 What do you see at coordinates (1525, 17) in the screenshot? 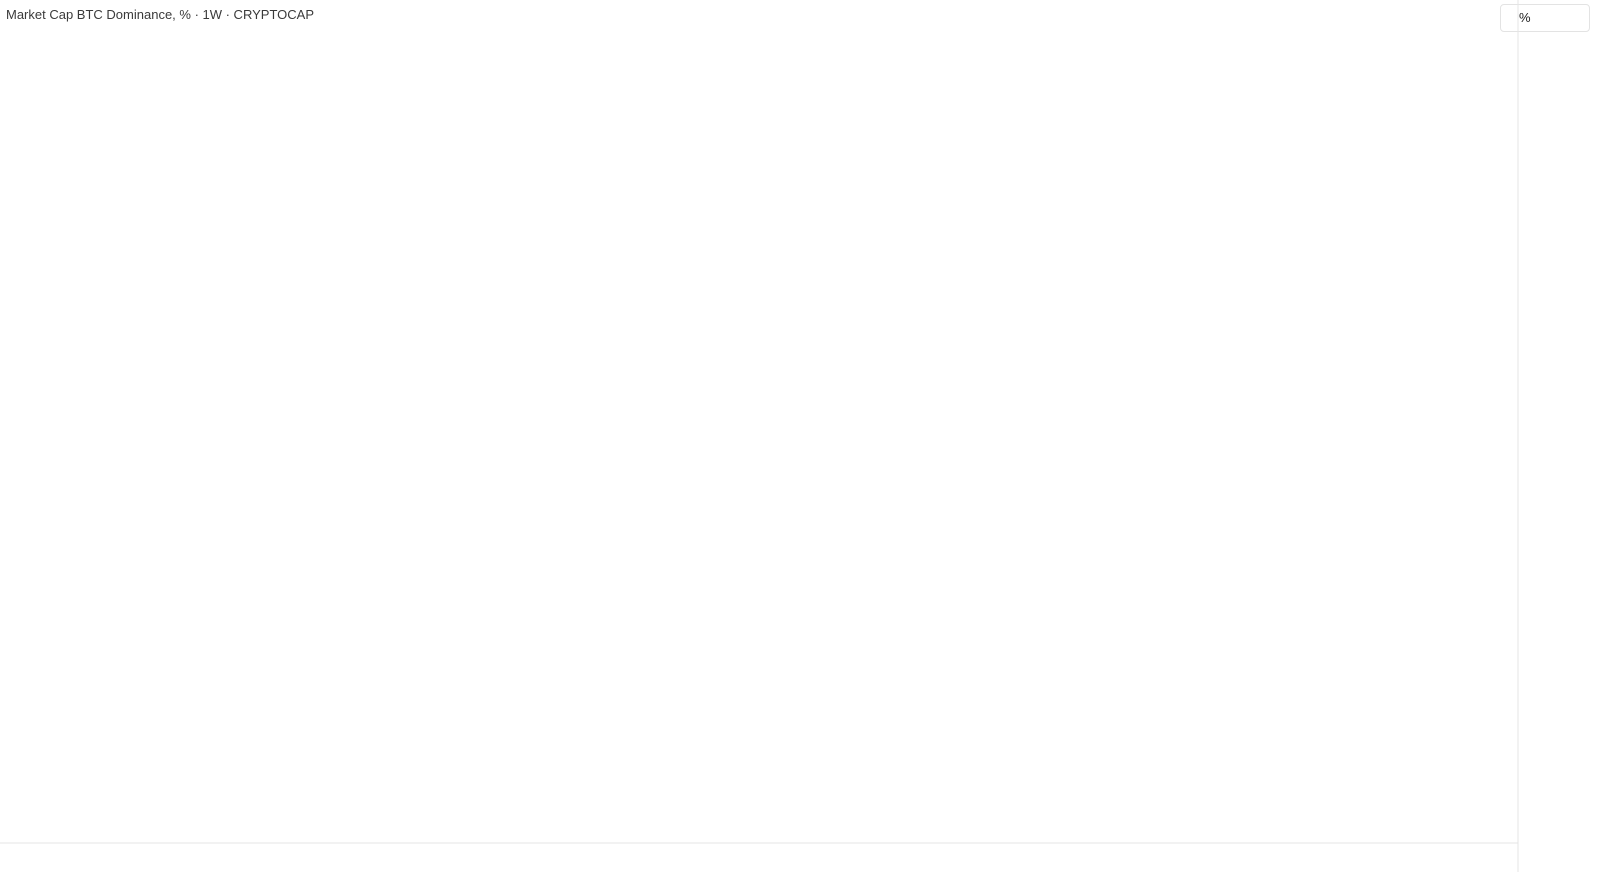
I see `unit-label: %` at bounding box center [1525, 17].